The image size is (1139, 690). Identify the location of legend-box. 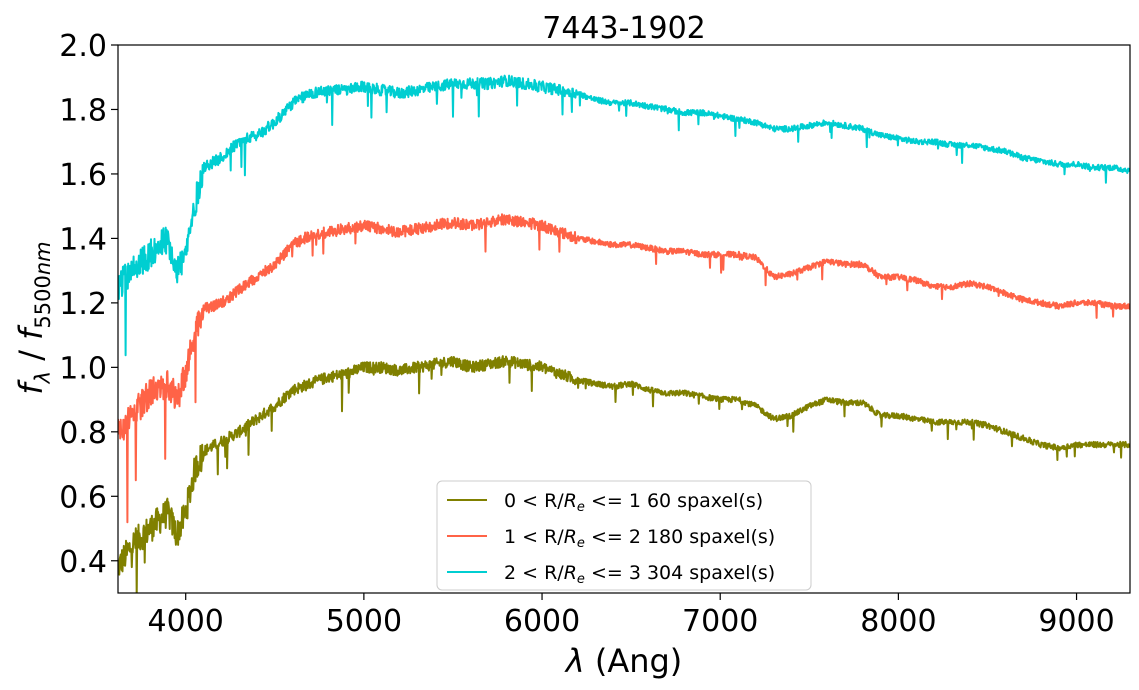
(624, 535).